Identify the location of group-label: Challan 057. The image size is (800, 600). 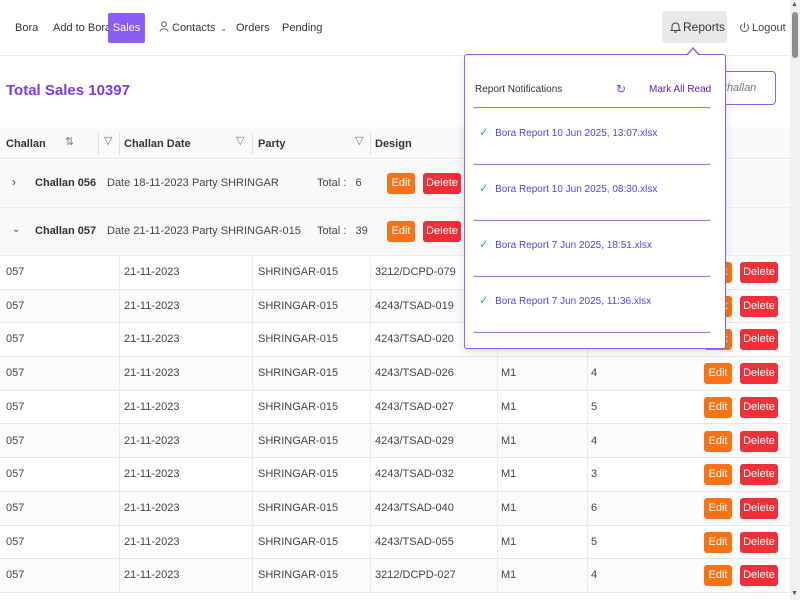
(66, 231).